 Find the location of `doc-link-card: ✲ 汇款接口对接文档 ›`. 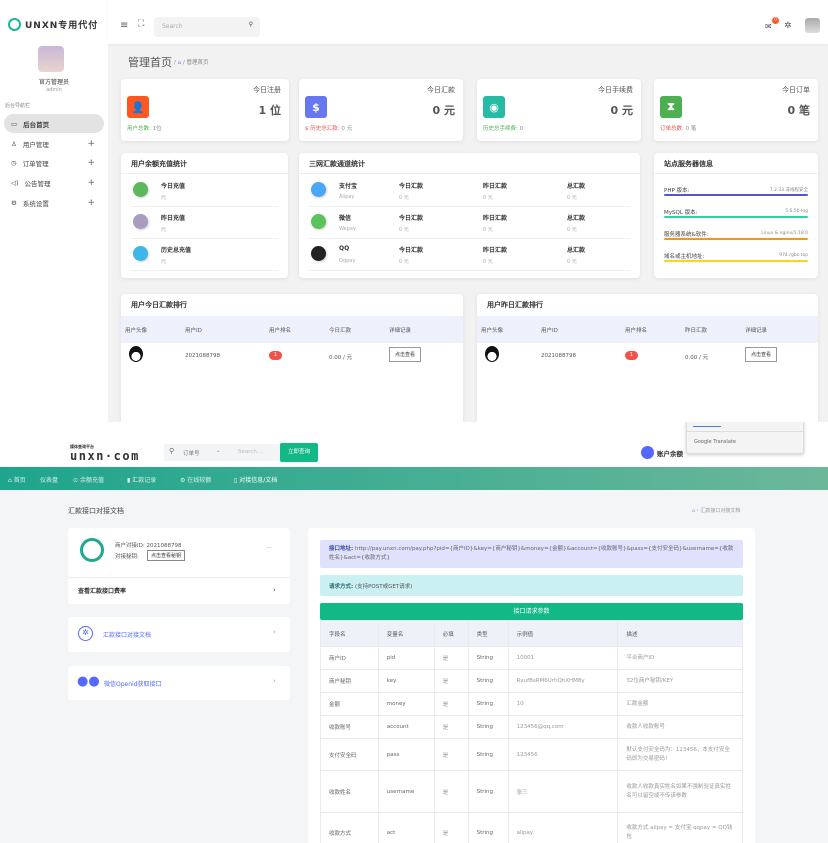

doc-link-card: ✲ 汇款接口对接文档 › is located at coordinates (179, 634).